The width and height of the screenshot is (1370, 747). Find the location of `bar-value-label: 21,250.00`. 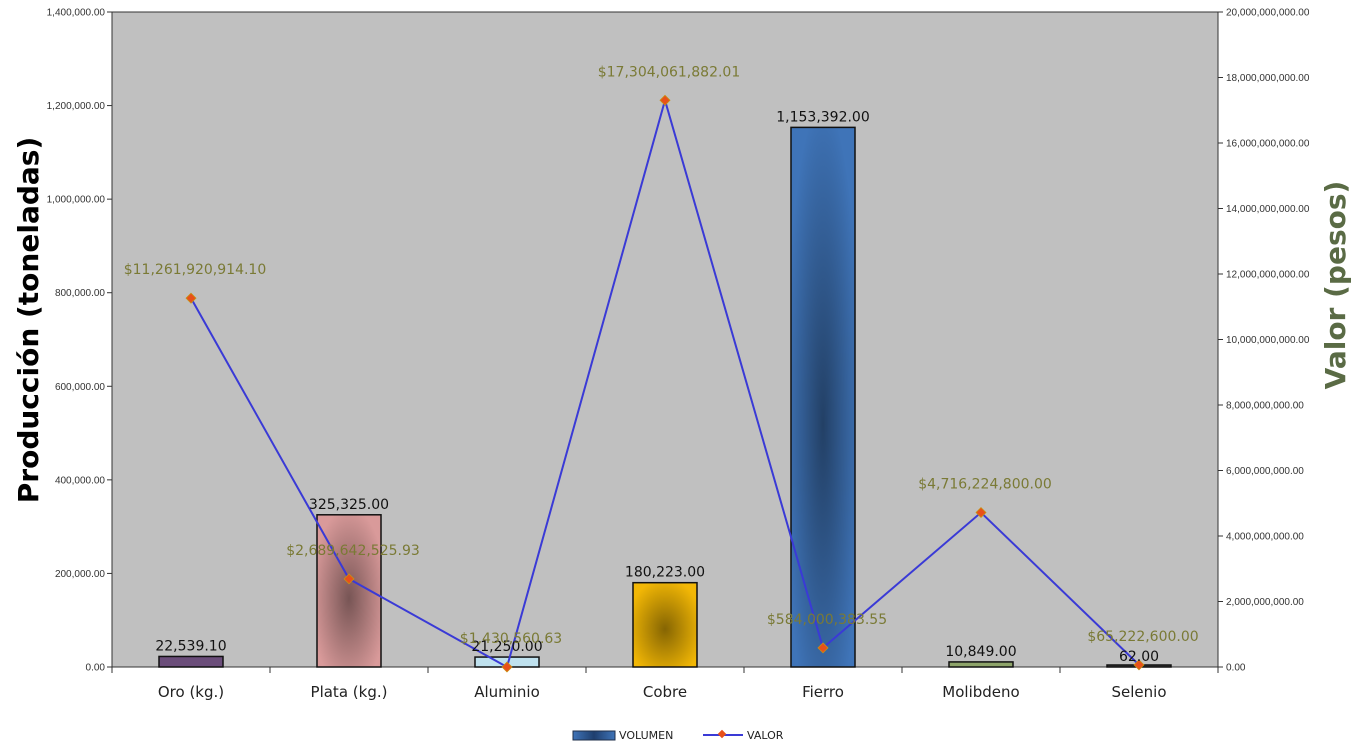

bar-value-label: 21,250.00 is located at coordinates (506, 647).